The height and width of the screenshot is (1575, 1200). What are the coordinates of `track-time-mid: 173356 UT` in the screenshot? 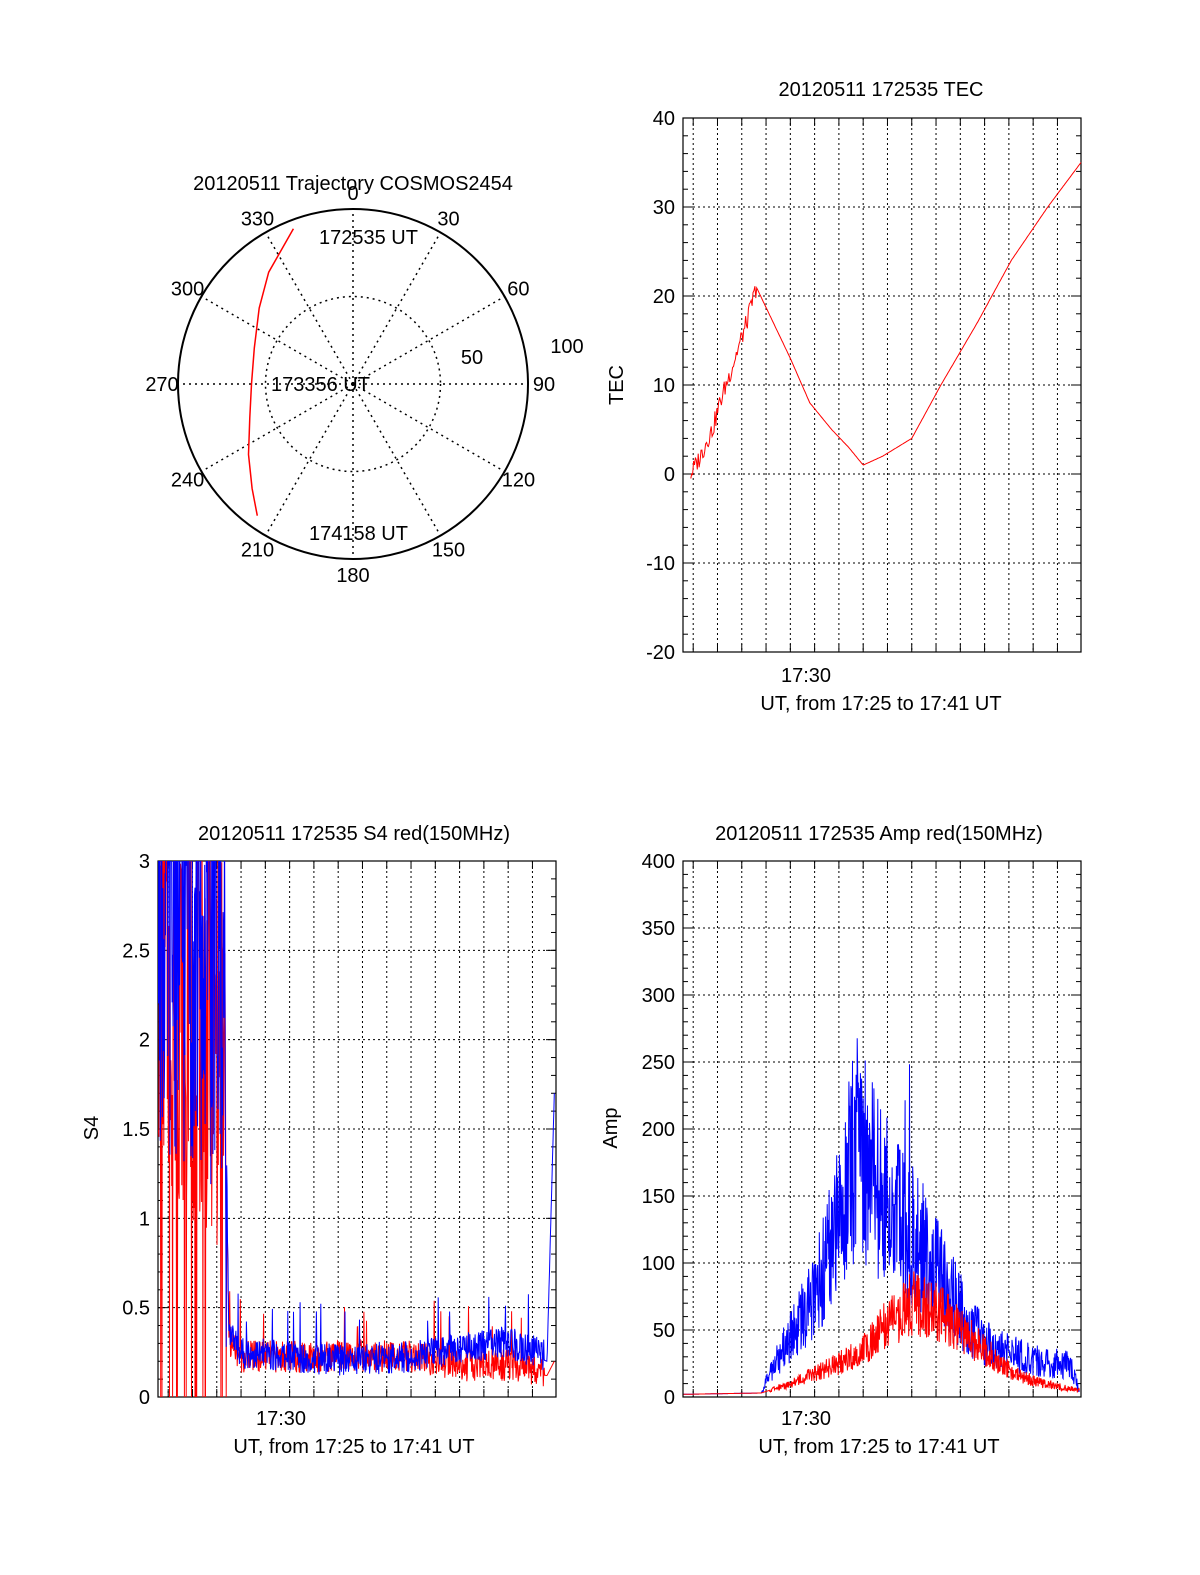 It's located at (320, 385).